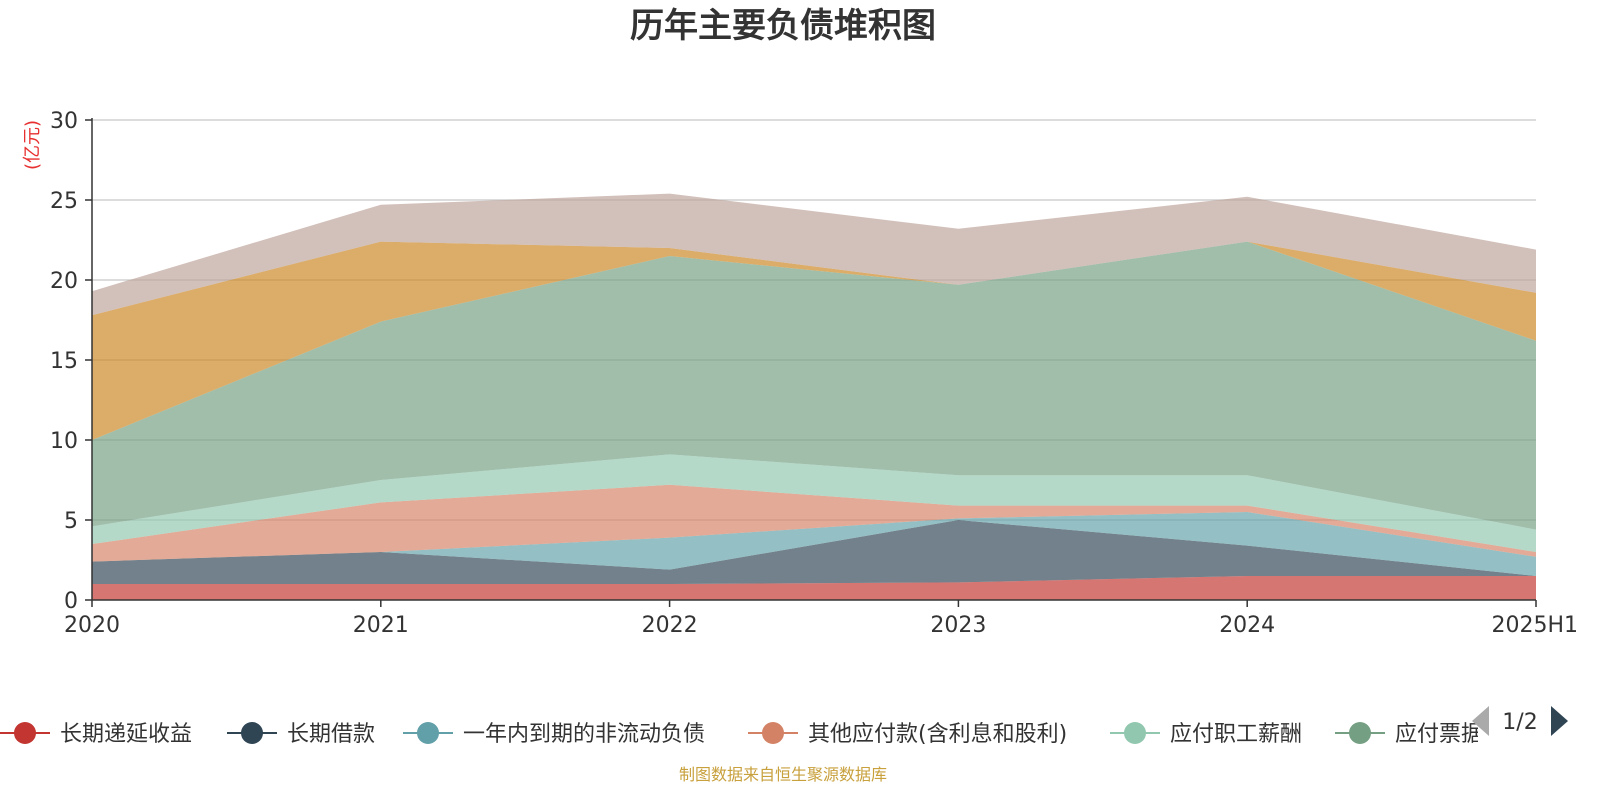 Image resolution: width=1600 pixels, height=800 pixels. Describe the element at coordinates (331, 734) in the screenshot. I see `legend-label: 长期借款` at that location.